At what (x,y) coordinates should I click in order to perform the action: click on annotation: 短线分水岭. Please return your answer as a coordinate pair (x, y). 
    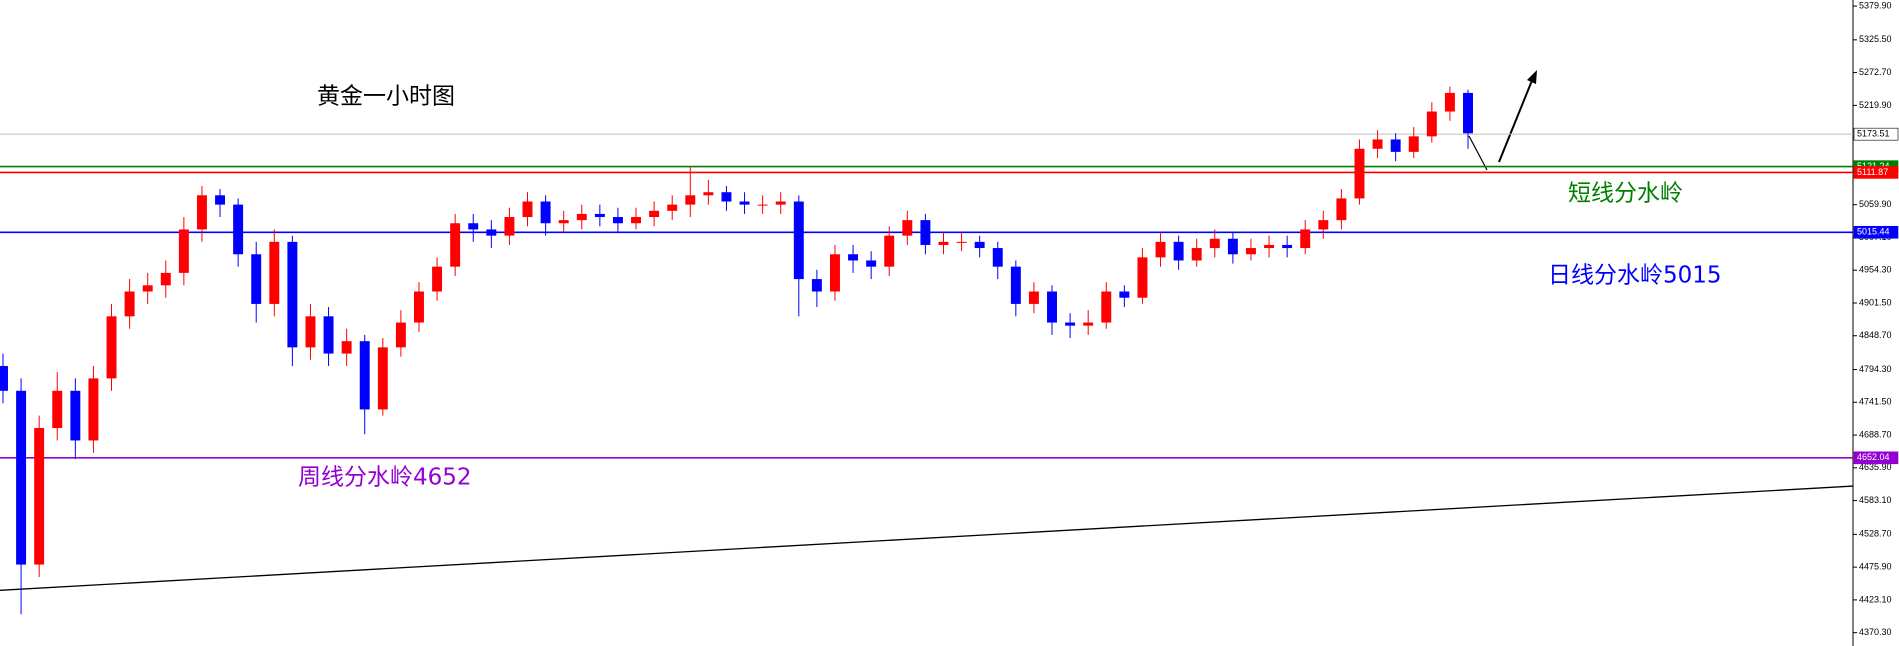
    Looking at the image, I should click on (1625, 194).